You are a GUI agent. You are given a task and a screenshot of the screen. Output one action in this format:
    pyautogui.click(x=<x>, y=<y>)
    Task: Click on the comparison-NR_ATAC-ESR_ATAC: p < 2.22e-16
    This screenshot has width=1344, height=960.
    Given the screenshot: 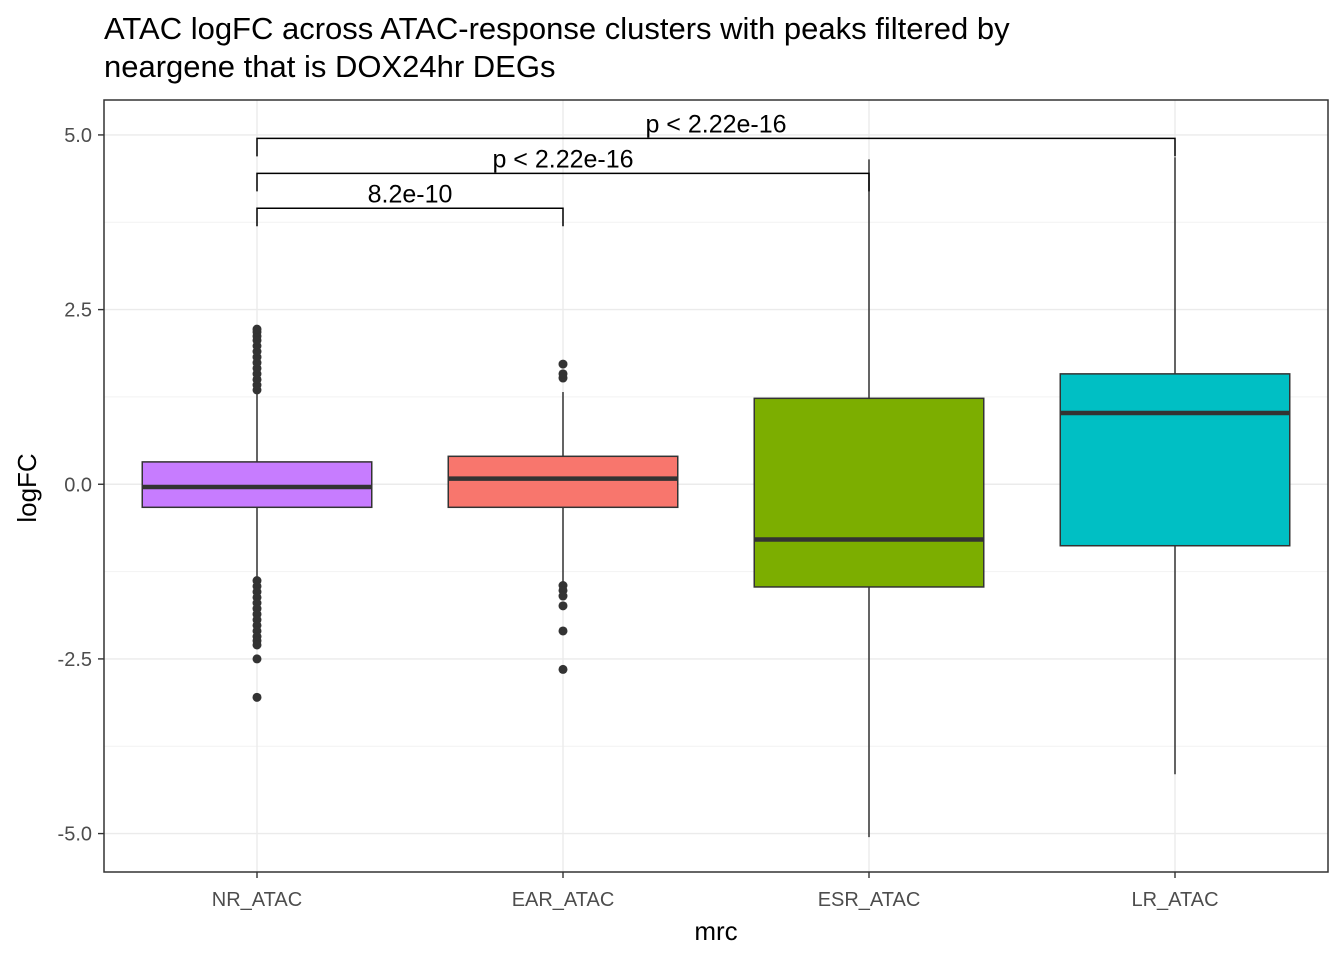 What is the action you would take?
    pyautogui.click(x=563, y=168)
    